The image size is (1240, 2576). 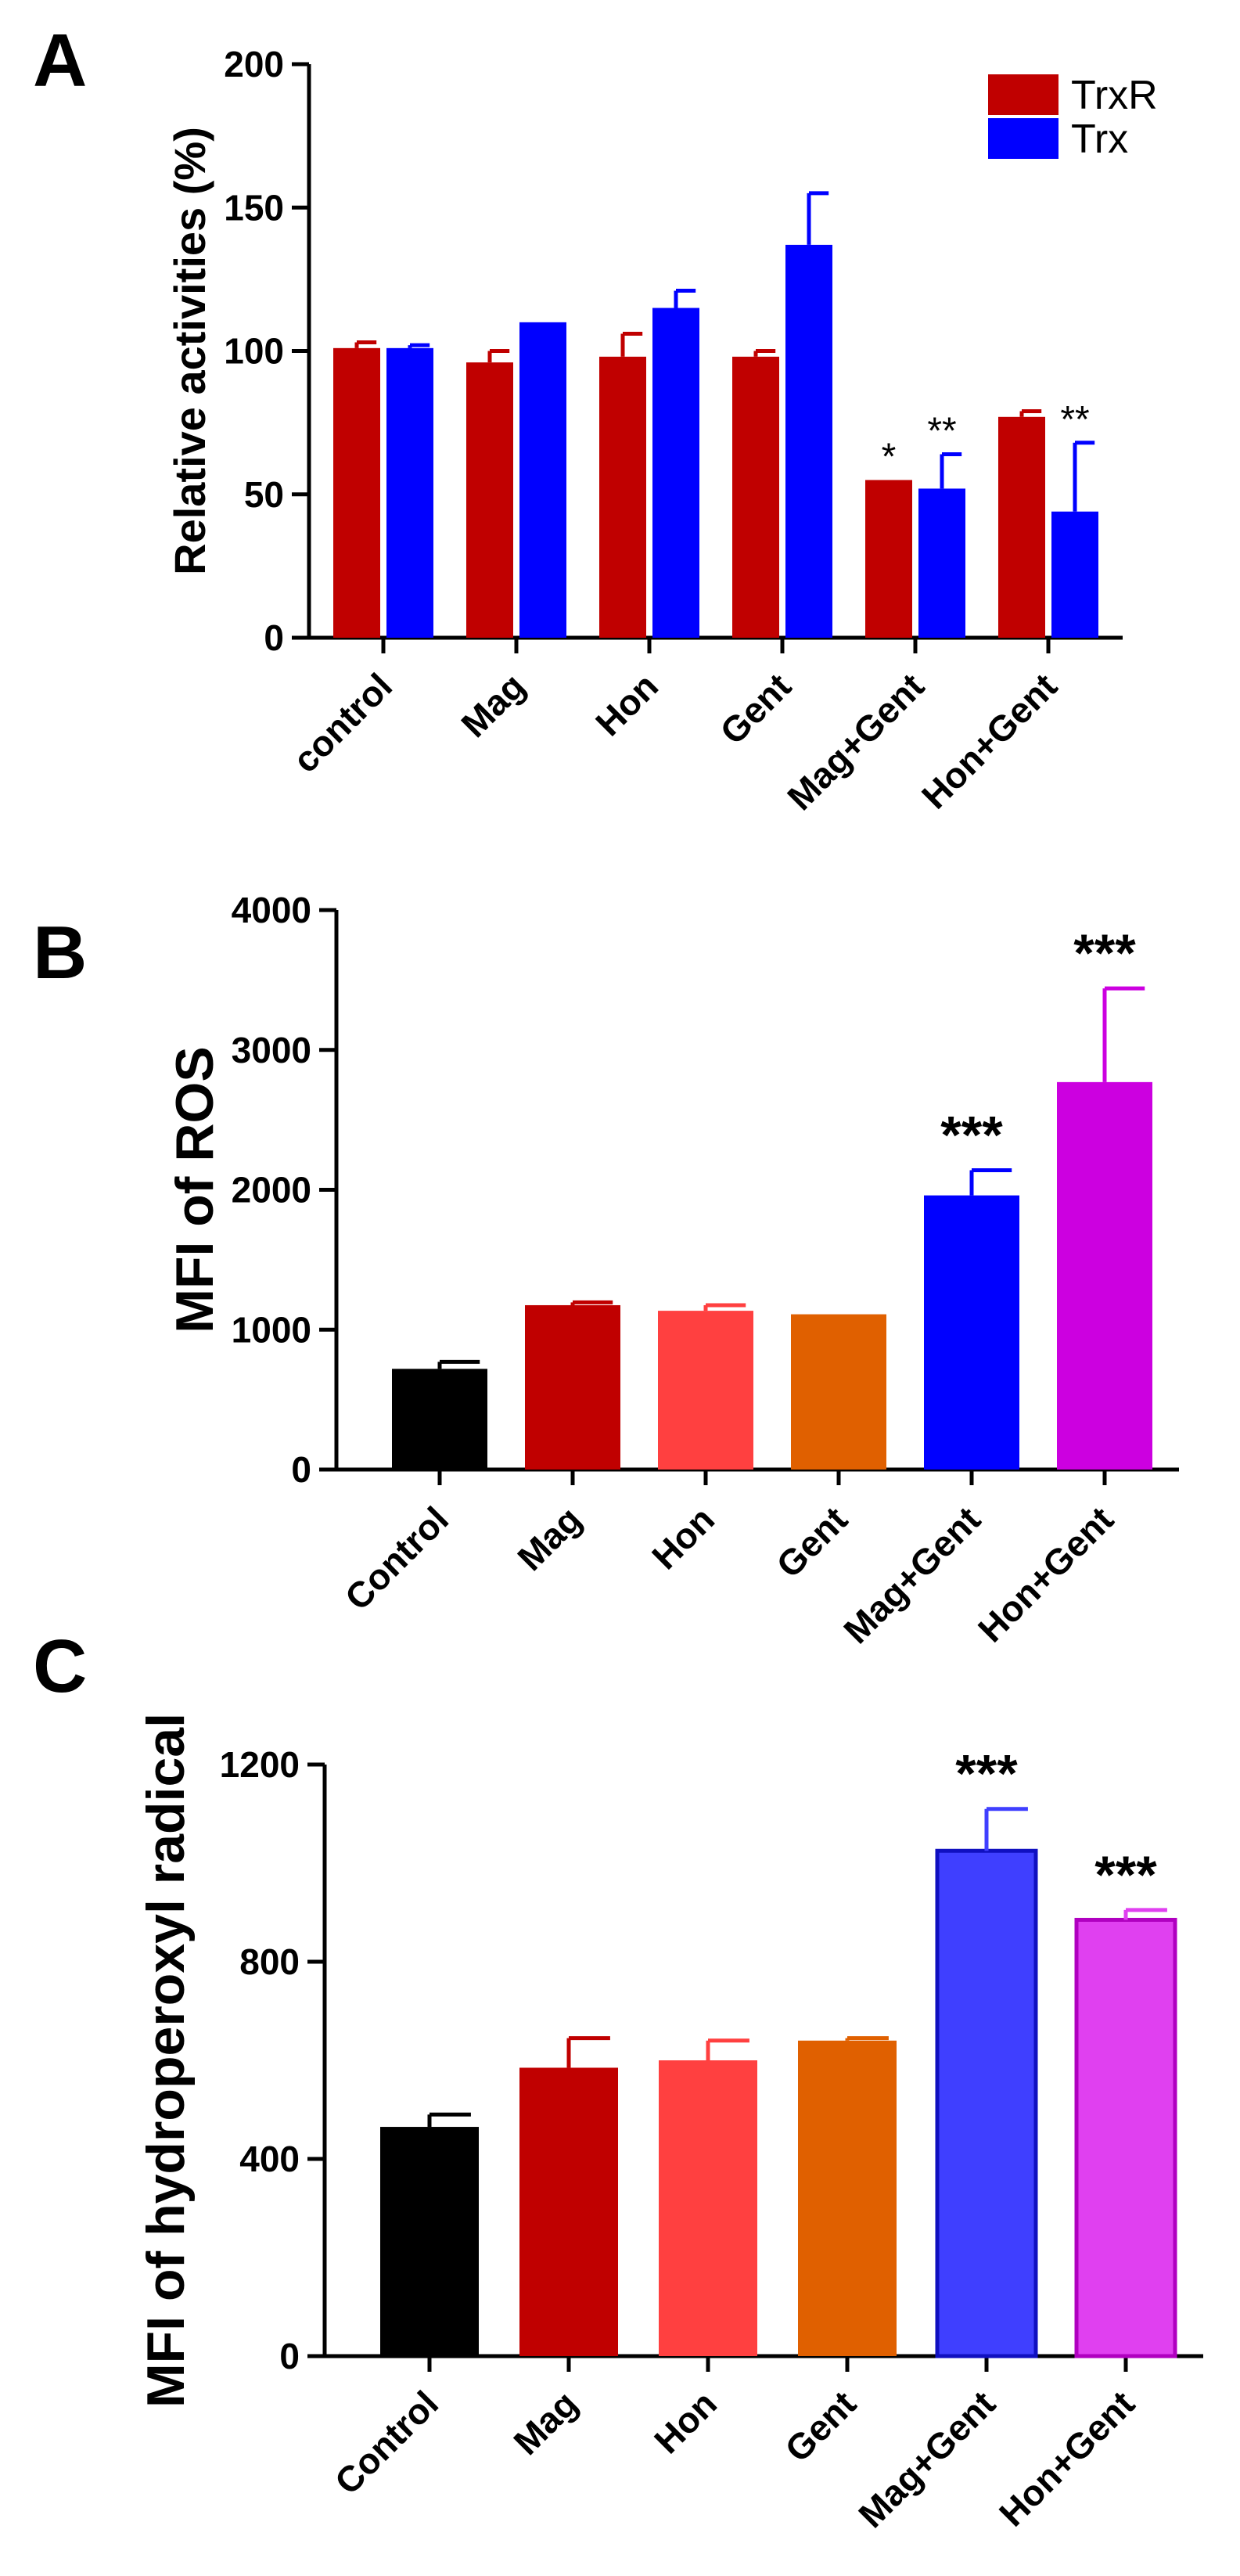 What do you see at coordinates (60, 953) in the screenshot?
I see `panel-letter-b: B` at bounding box center [60, 953].